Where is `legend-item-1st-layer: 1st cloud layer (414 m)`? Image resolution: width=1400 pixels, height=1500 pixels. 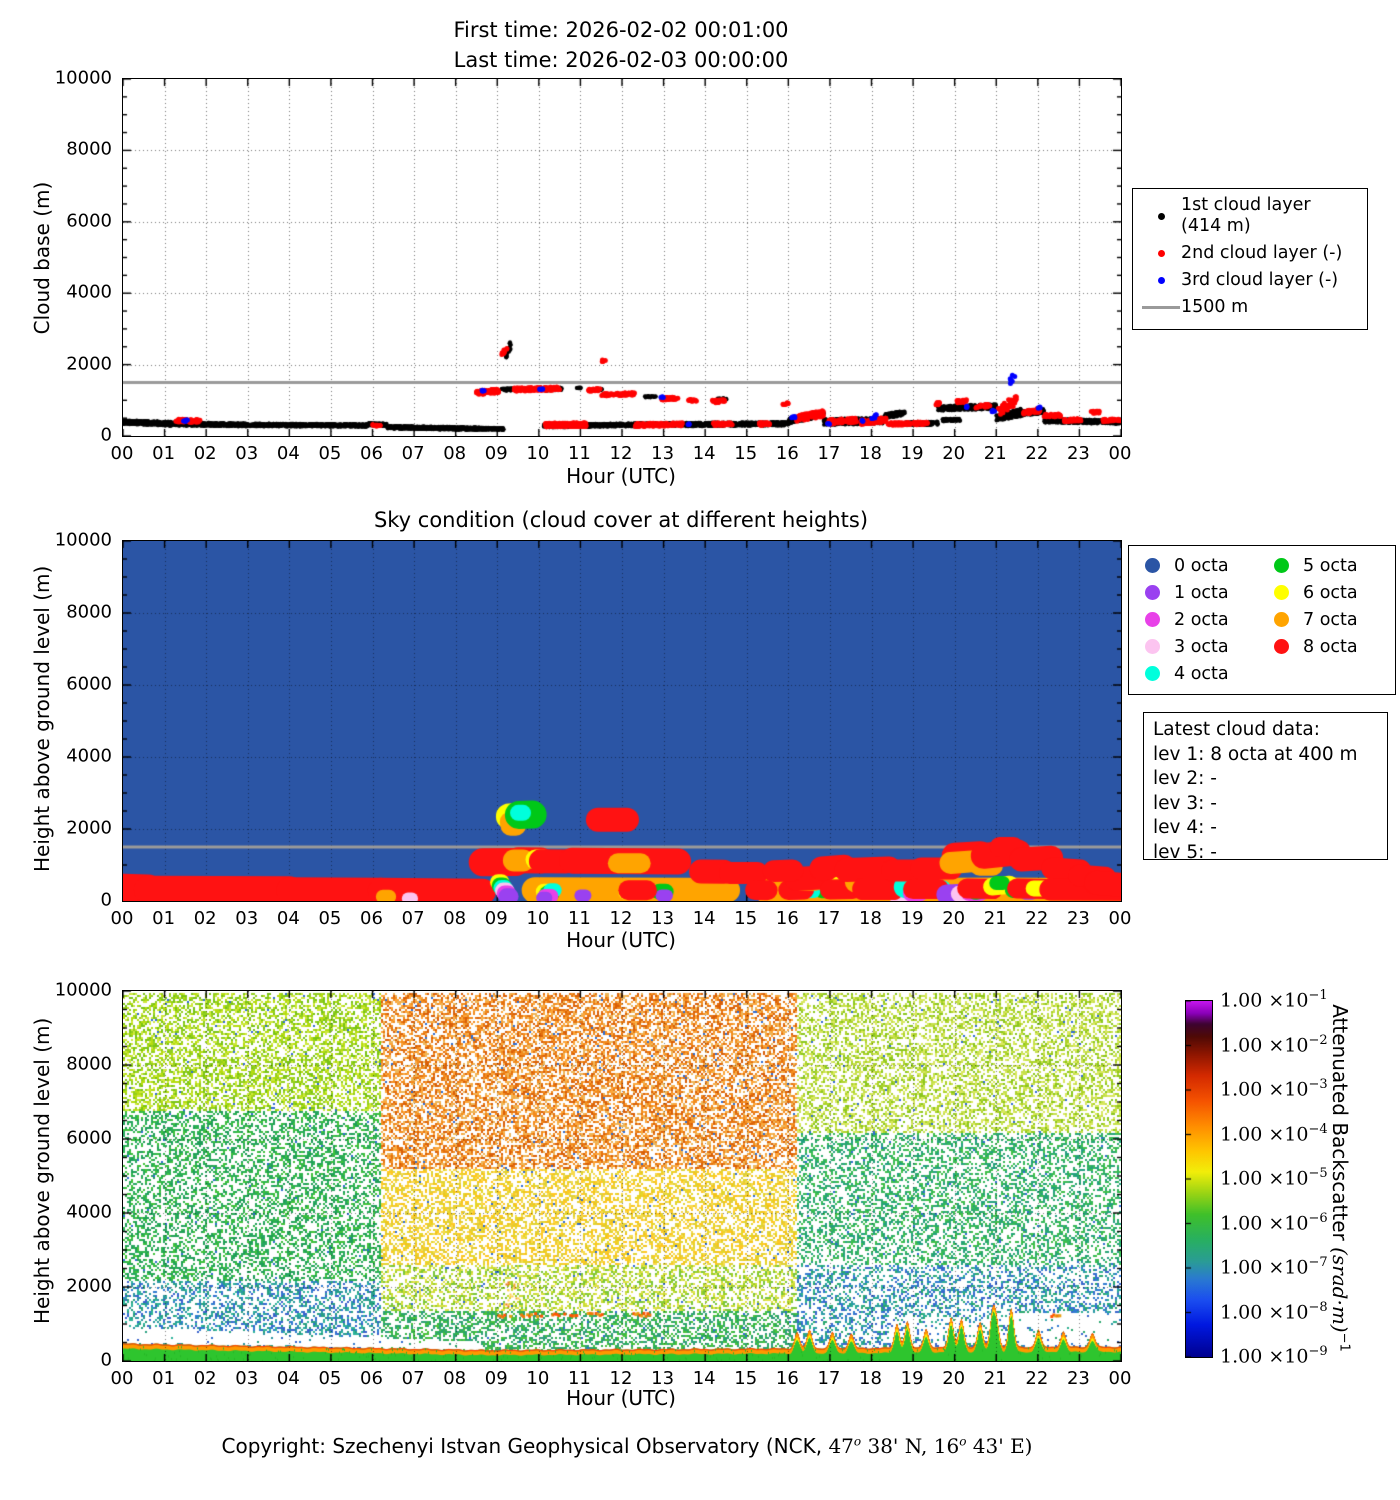
legend-item-1st-layer: 1st cloud layer (414 m) is located at coordinates (1250, 216).